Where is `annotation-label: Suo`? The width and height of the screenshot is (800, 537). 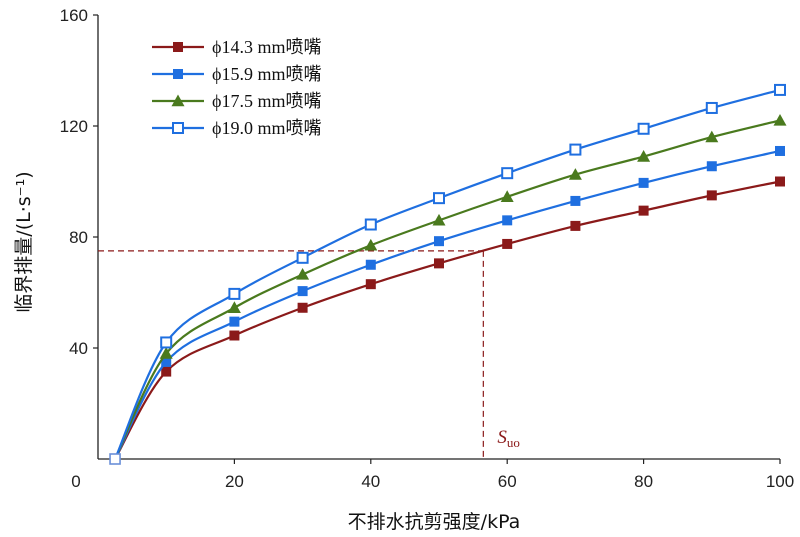
annotation-label: Suo is located at coordinates (508, 438).